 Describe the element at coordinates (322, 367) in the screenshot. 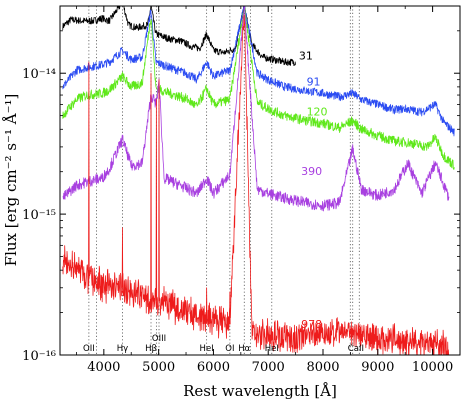

I see `x-tick-label: 8000` at that location.